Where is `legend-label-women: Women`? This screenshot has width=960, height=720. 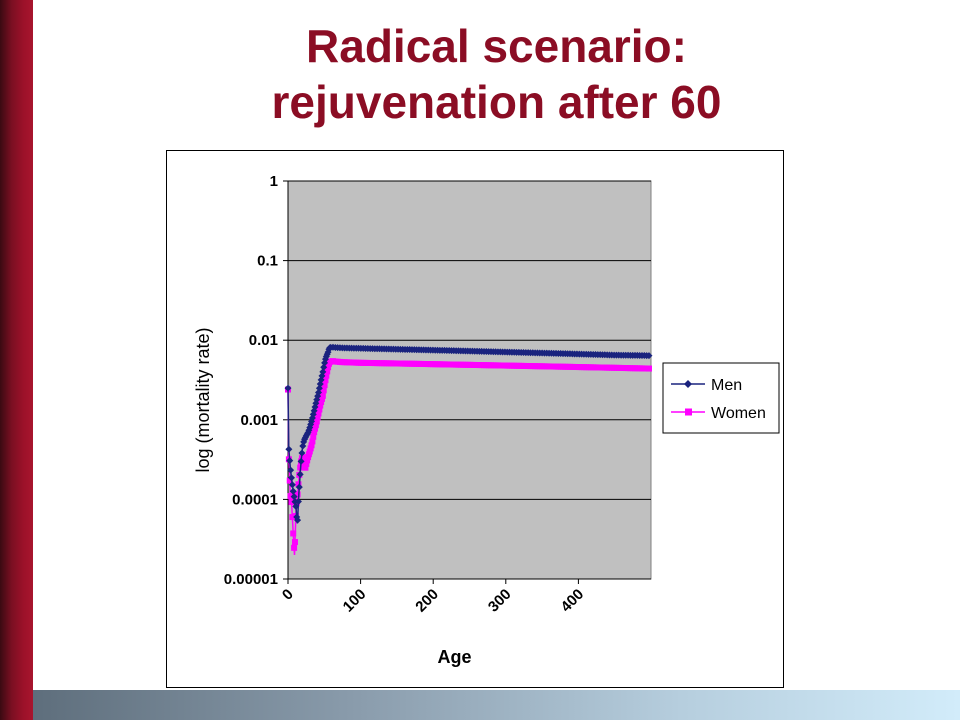
legend-label-women: Women is located at coordinates (738, 413).